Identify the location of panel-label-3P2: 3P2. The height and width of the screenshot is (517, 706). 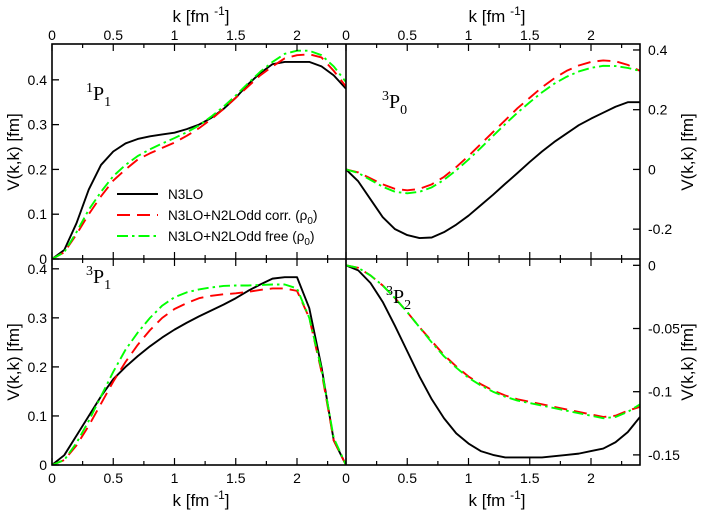
(398, 298).